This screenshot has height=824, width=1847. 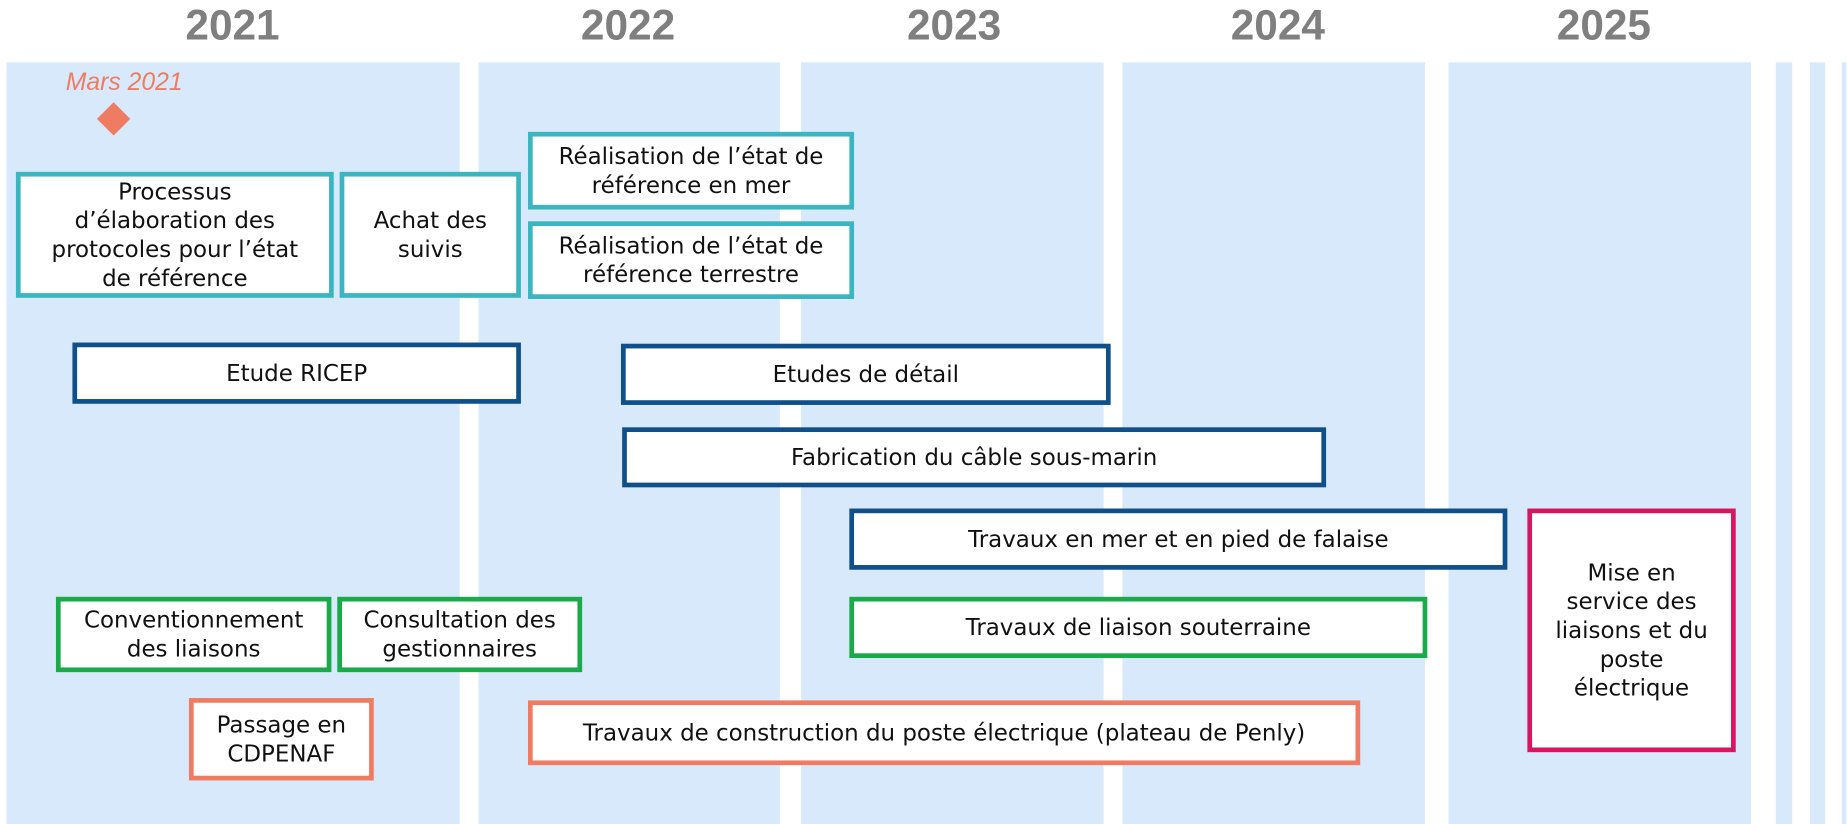 What do you see at coordinates (1631, 689) in the screenshot?
I see `task-label: électrique` at bounding box center [1631, 689].